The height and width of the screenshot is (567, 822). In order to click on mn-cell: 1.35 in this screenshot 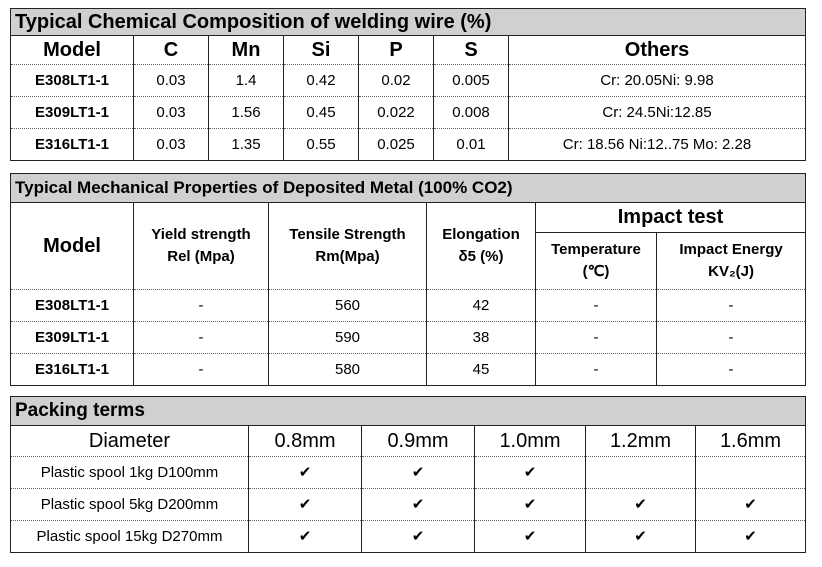, I will do `click(246, 144)`.